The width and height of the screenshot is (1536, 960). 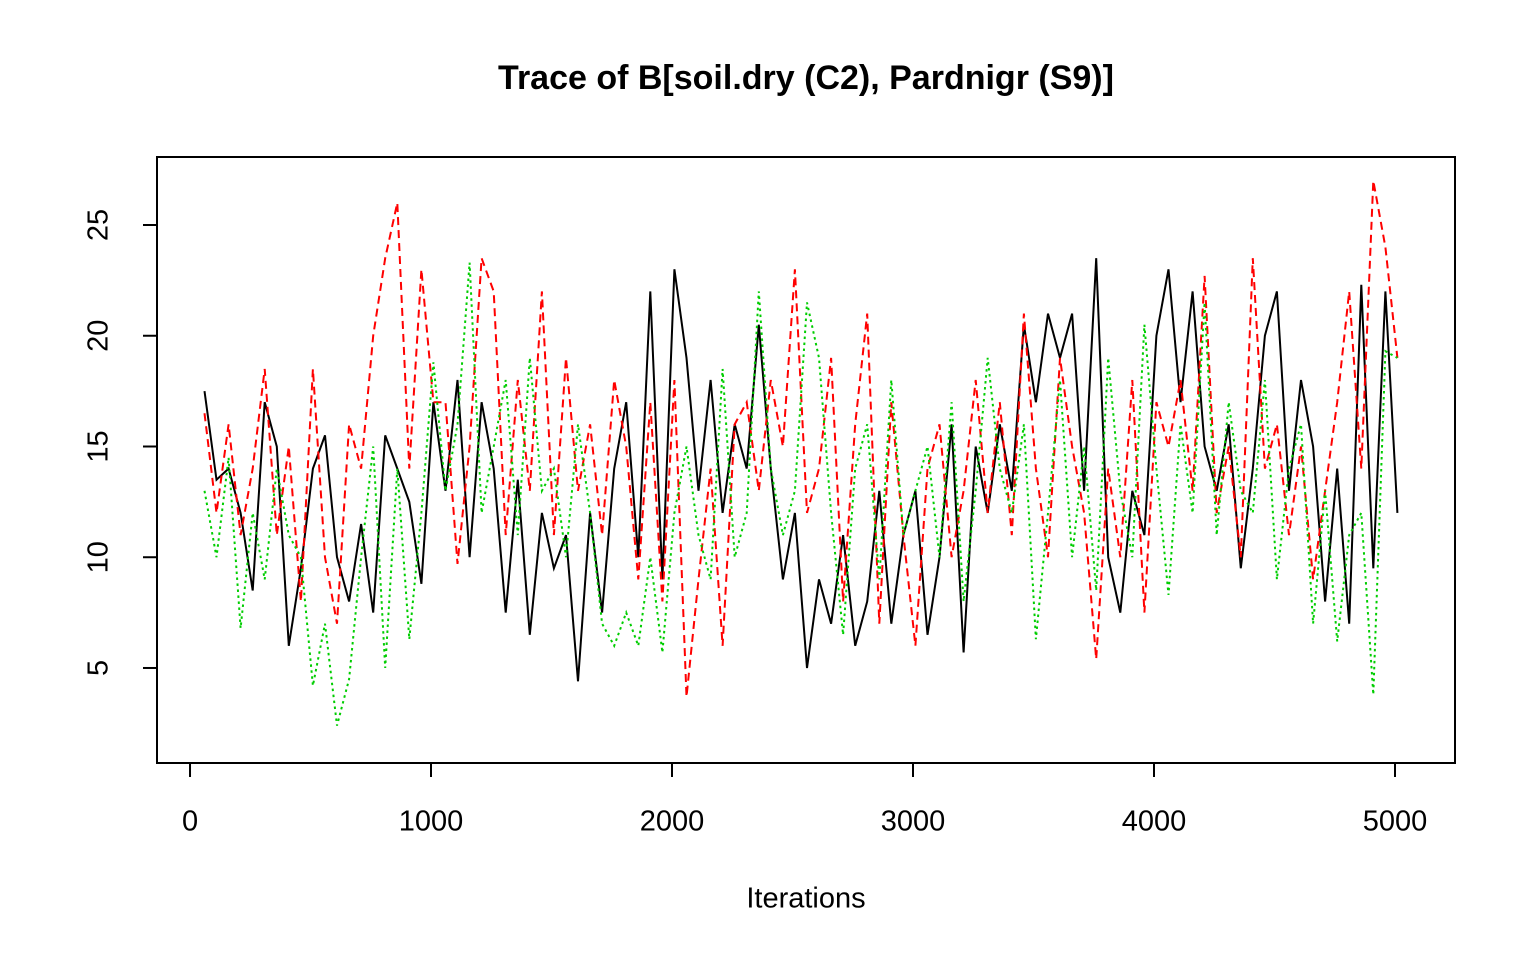 What do you see at coordinates (805, 899) in the screenshot?
I see `x-axis-label: Iterations` at bounding box center [805, 899].